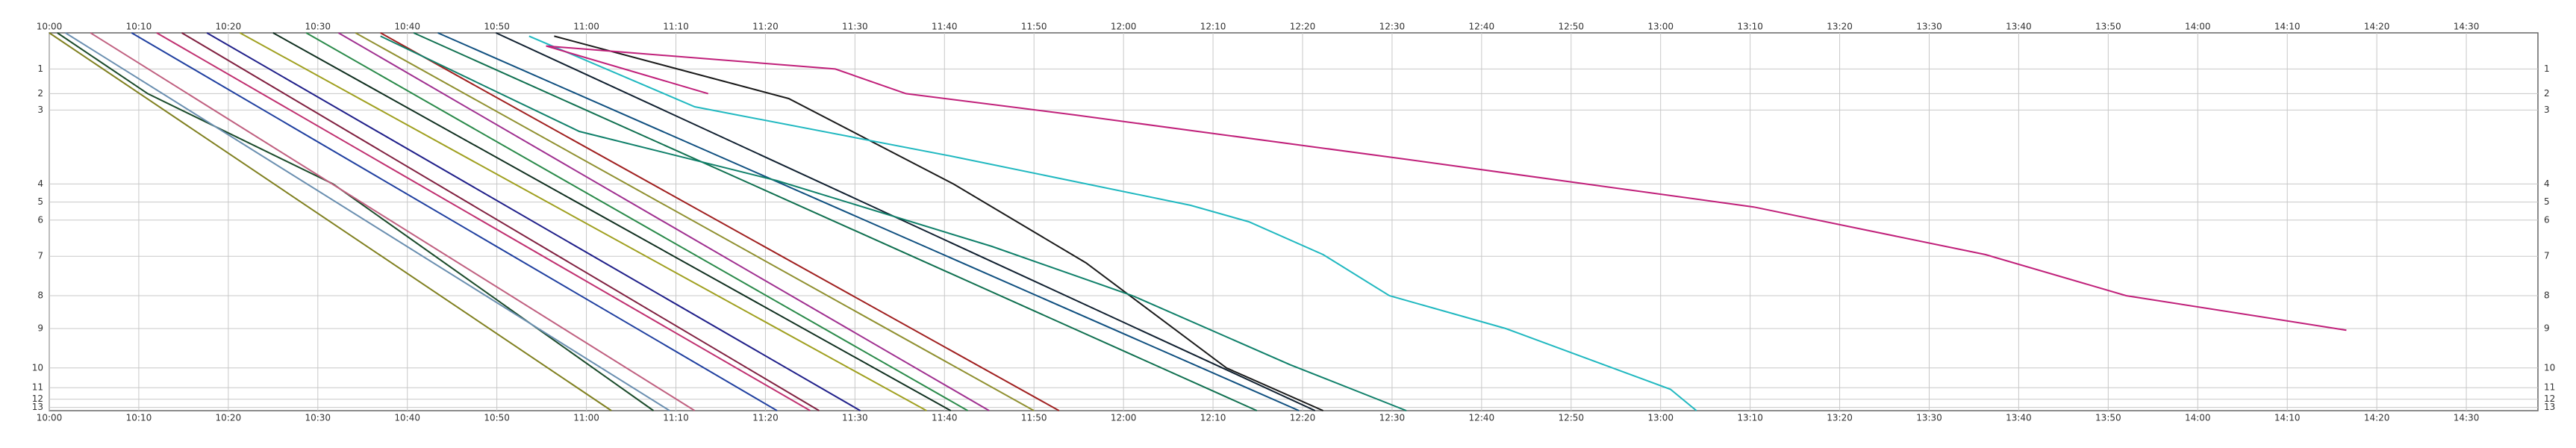 The image size is (2576, 448). I want to click on y-tick-label-left: 9, so click(40, 328).